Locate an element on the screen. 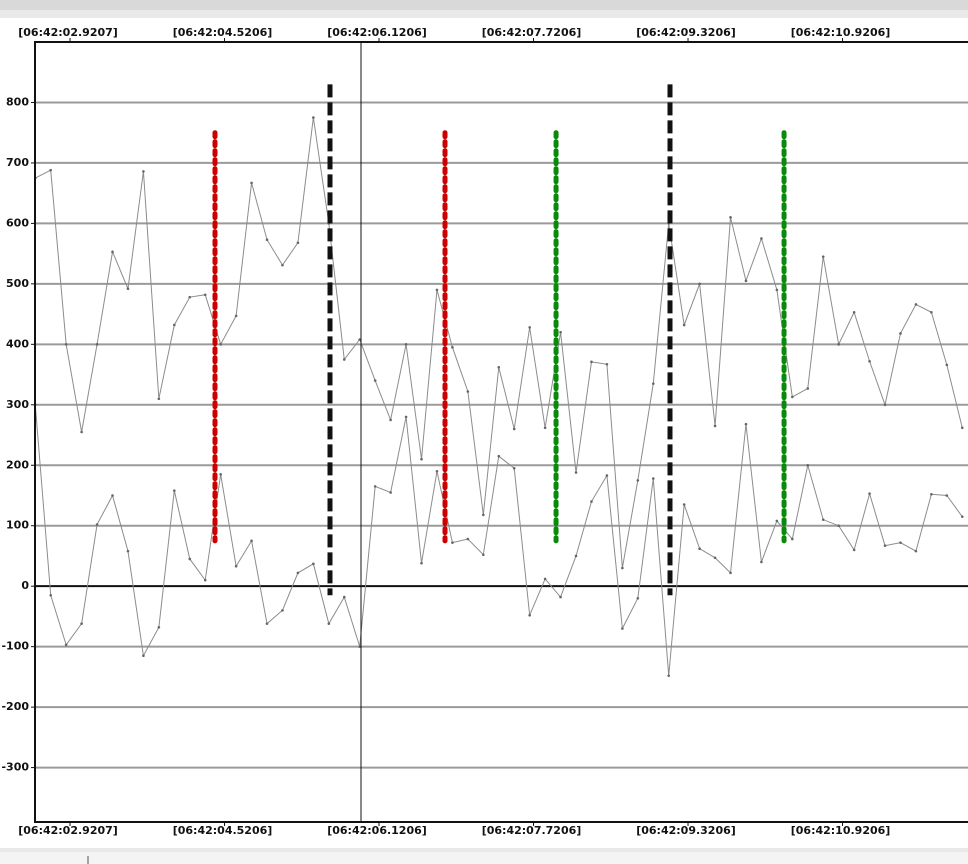 The height and width of the screenshot is (864, 968). scroll-bar is located at coordinates (484, 858).